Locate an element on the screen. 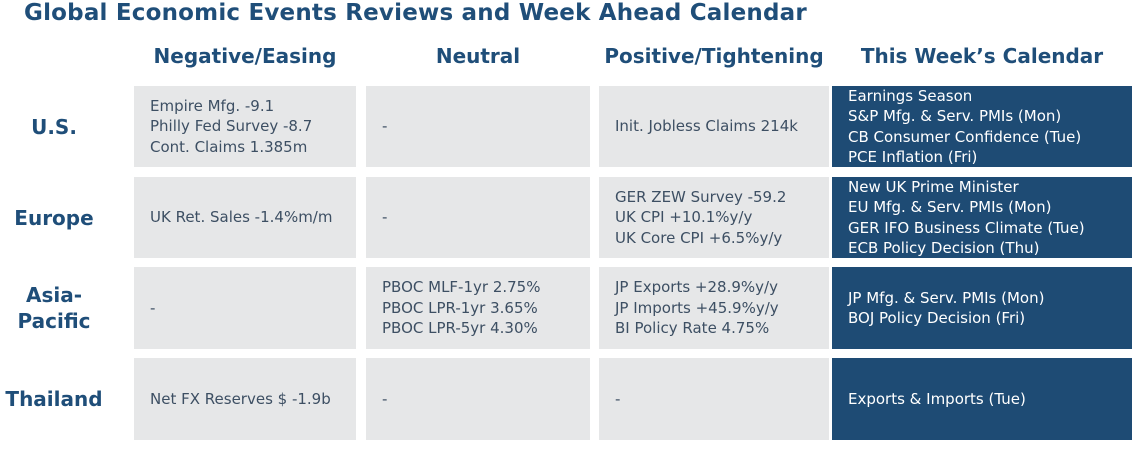  cell-thailand-calendar: Exports & Imports (Tue) is located at coordinates (982, 399).